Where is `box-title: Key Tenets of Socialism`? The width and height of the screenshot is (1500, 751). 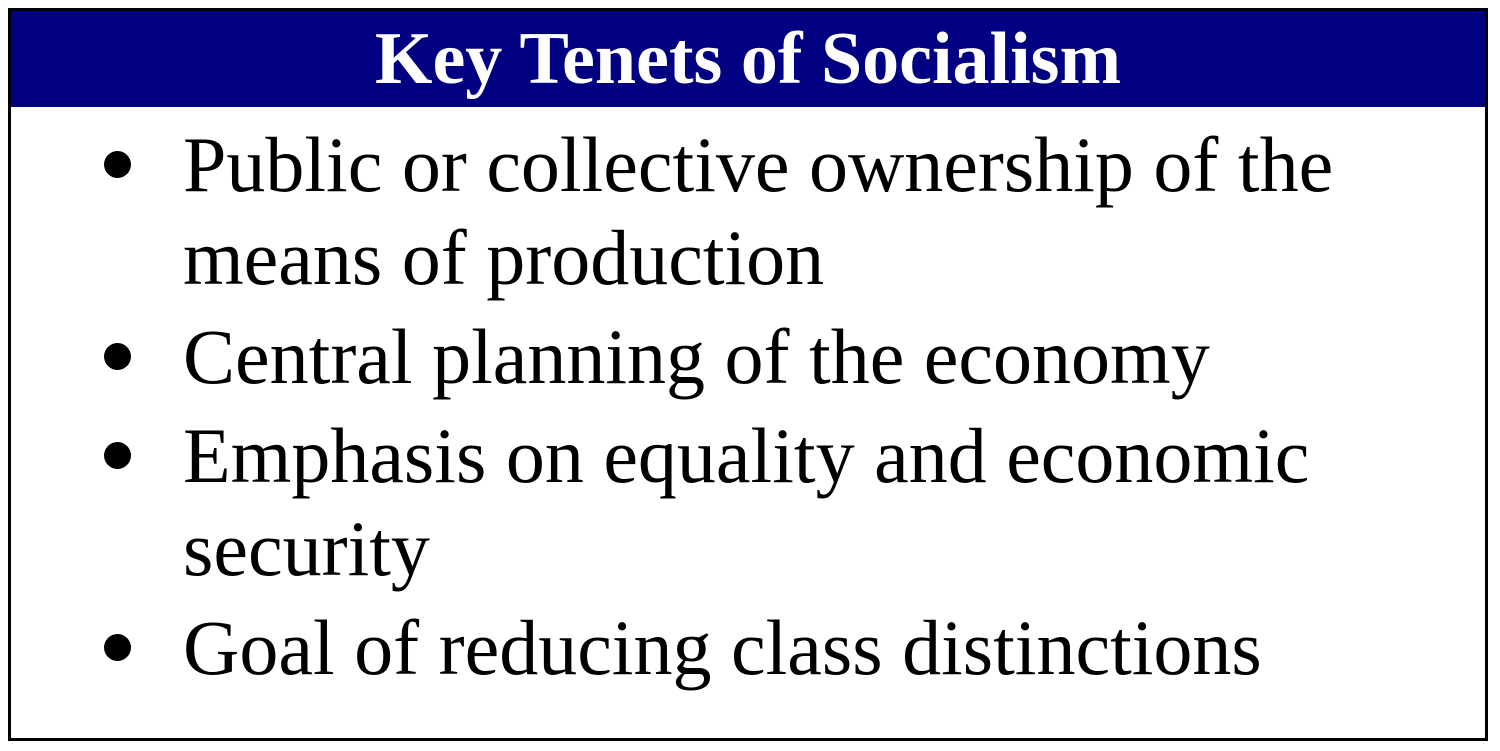
box-title: Key Tenets of Socialism is located at coordinates (748, 59).